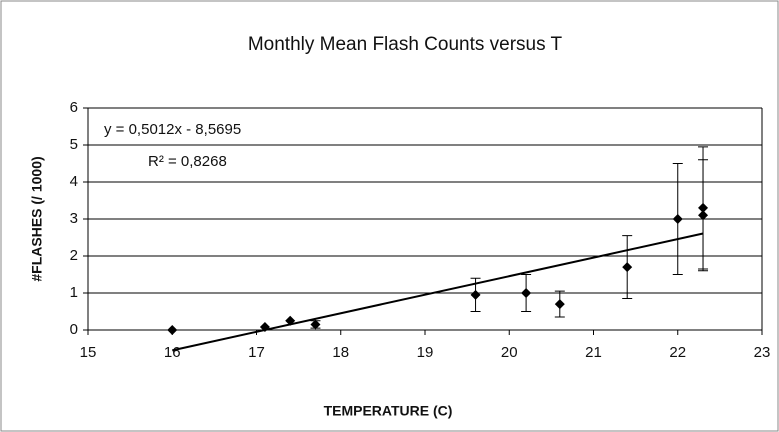 This screenshot has height=432, width=779. I want to click on x-tick-label: 20, so click(509, 352).